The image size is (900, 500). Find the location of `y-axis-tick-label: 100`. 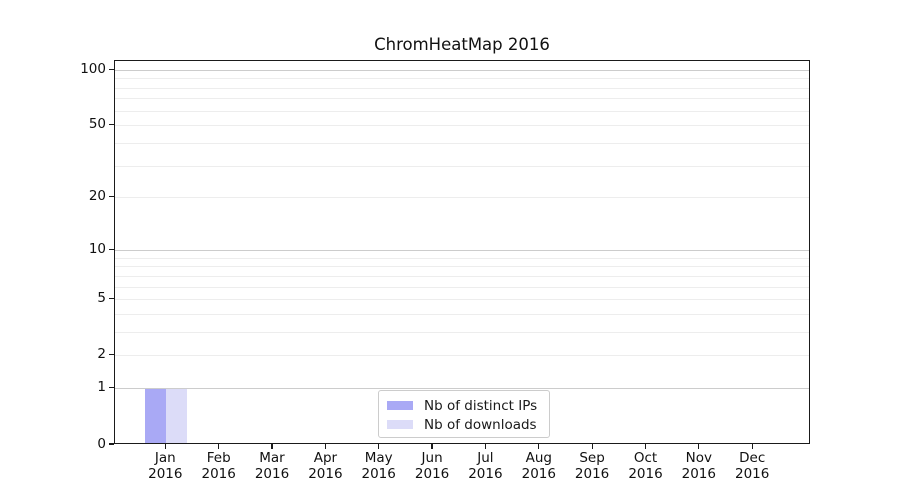

y-axis-tick-label: 100 is located at coordinates (93, 68).